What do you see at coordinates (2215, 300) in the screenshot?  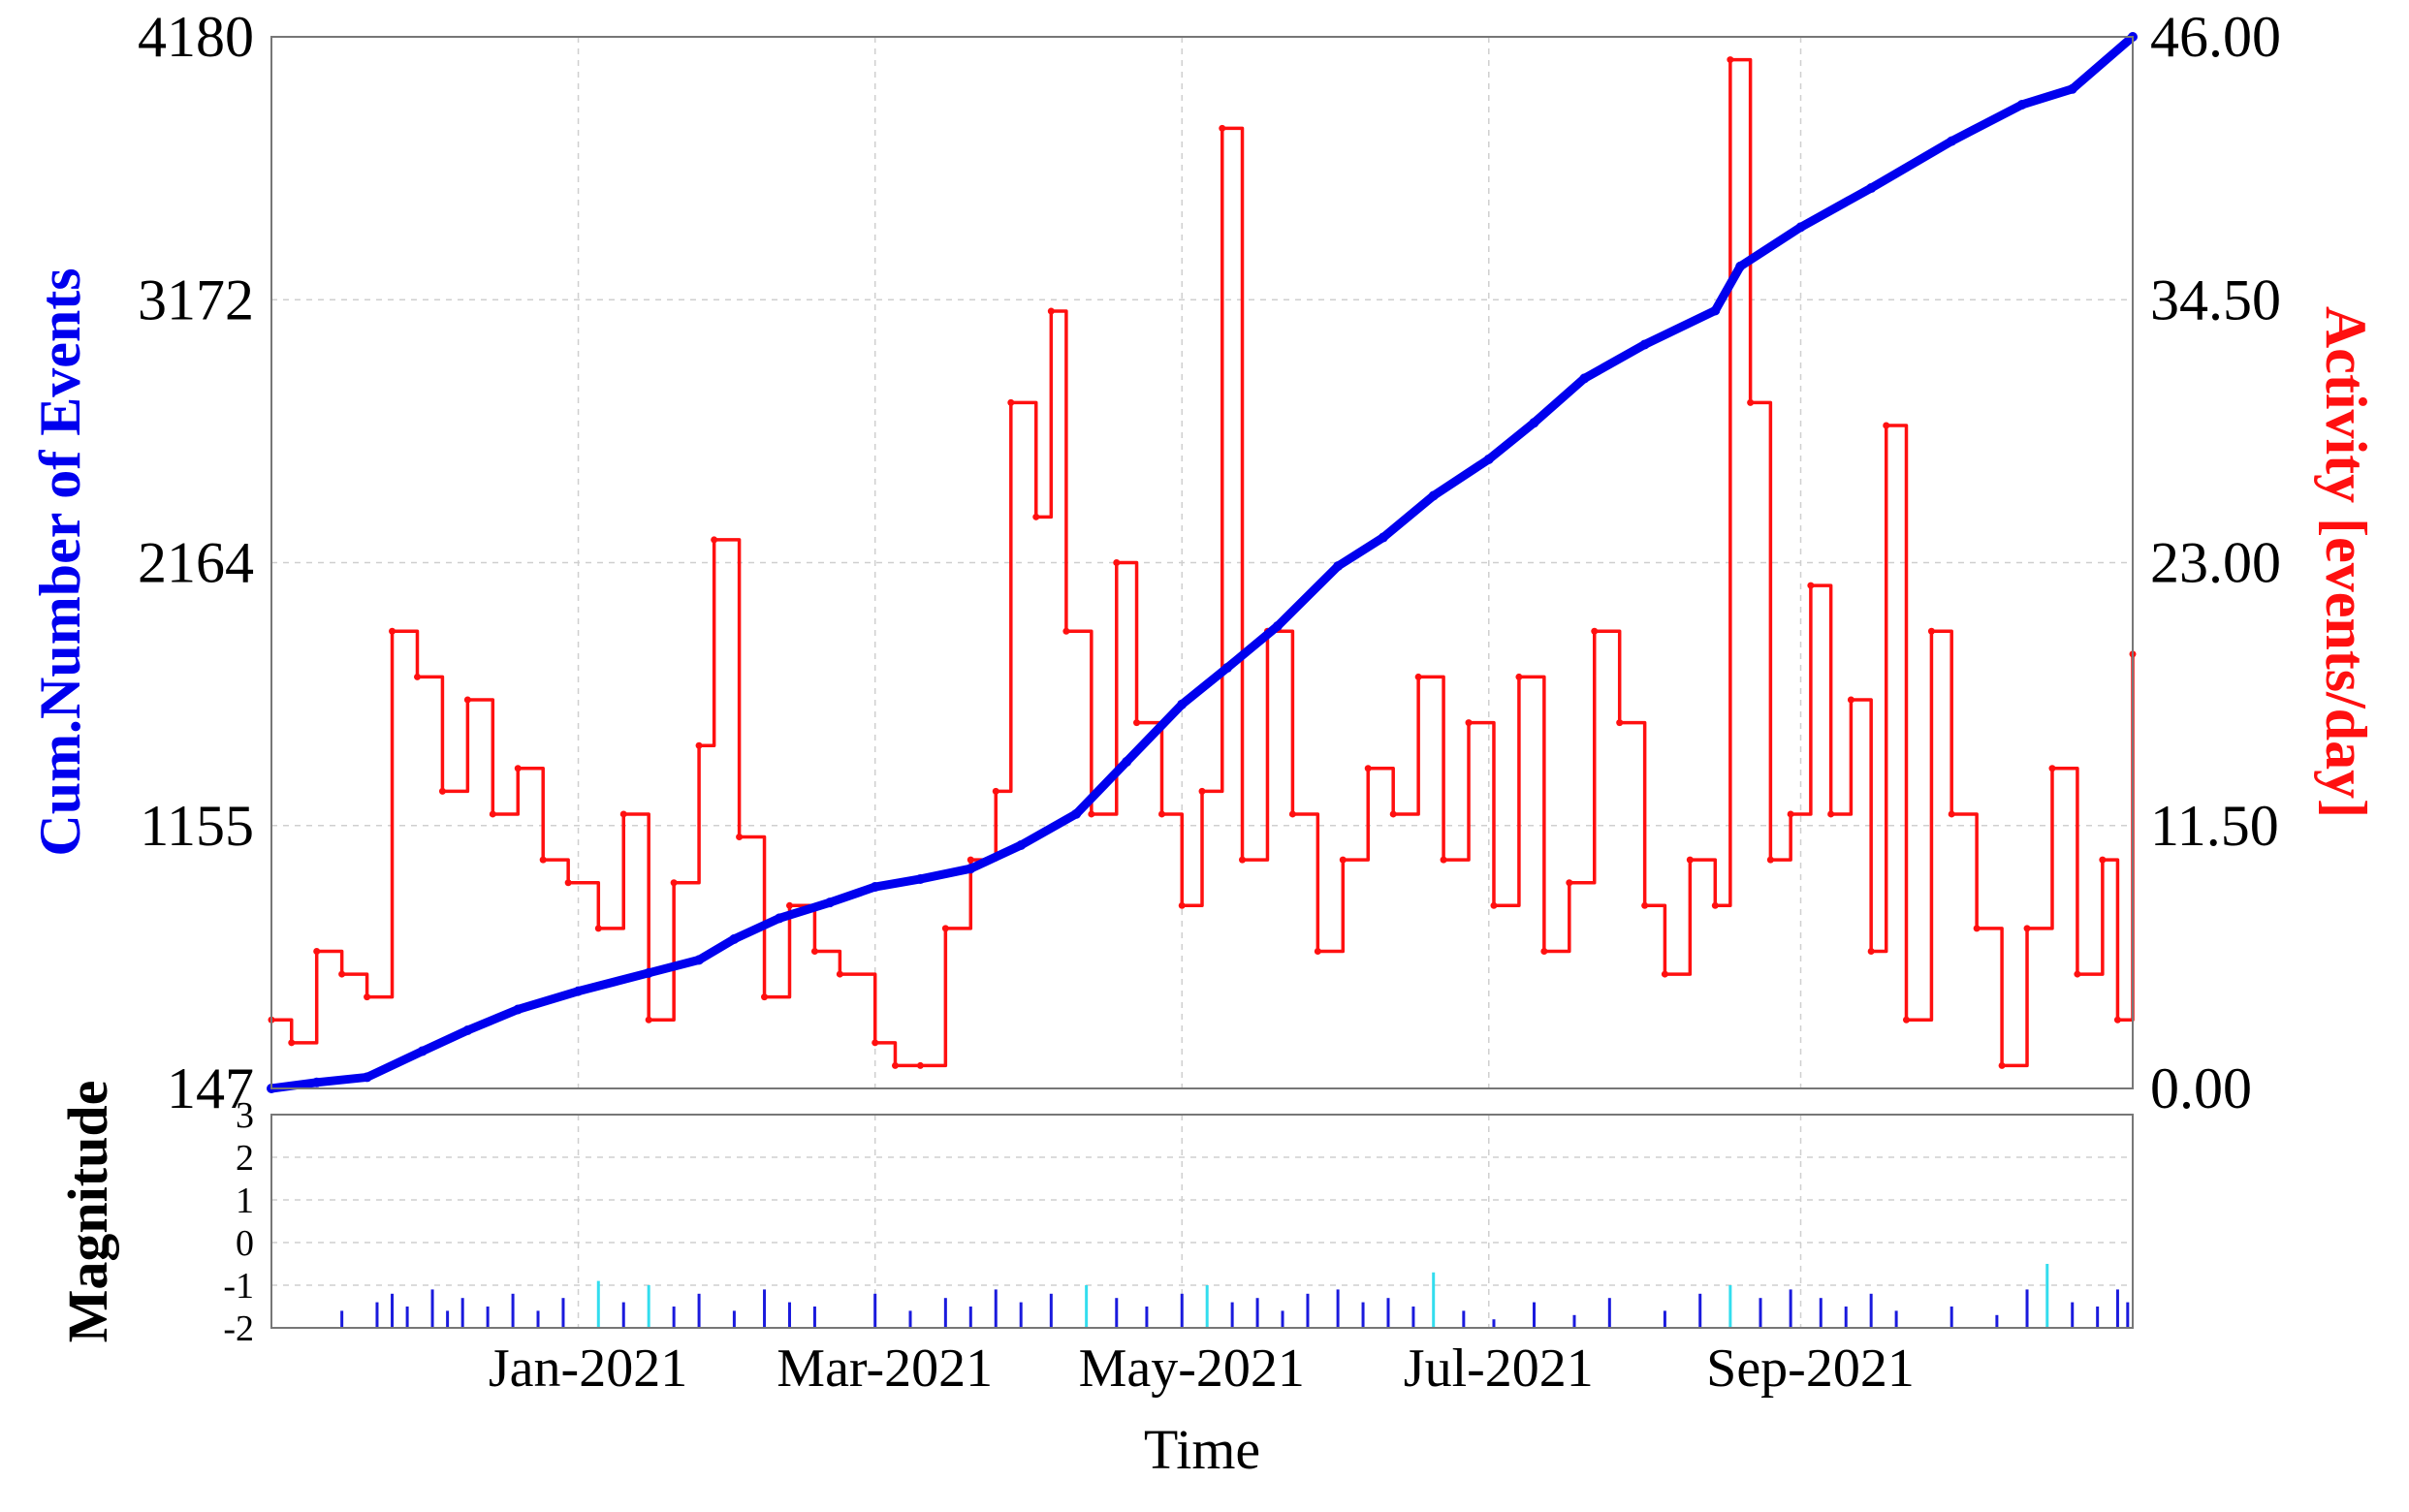 I see `right-tick-label: 34.50` at bounding box center [2215, 300].